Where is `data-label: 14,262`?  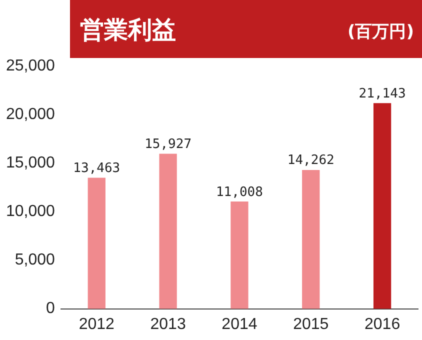 data-label: 14,262 is located at coordinates (310, 160).